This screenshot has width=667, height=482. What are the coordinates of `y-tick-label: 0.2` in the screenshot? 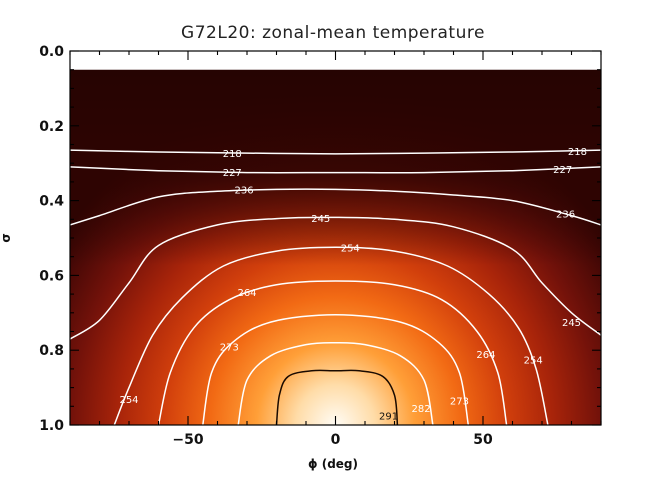 It's located at (51, 127).